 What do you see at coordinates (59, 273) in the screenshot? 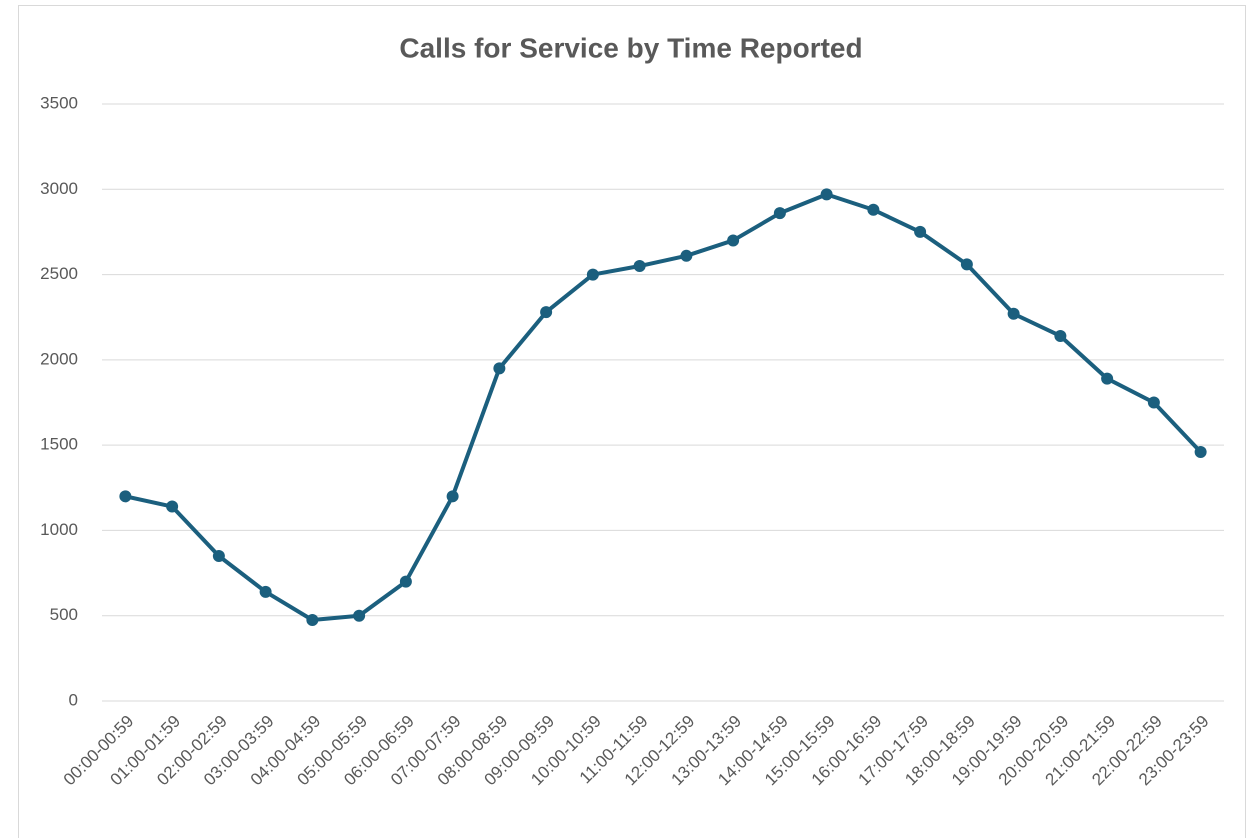
I see `y-tick-label: 2500` at bounding box center [59, 273].